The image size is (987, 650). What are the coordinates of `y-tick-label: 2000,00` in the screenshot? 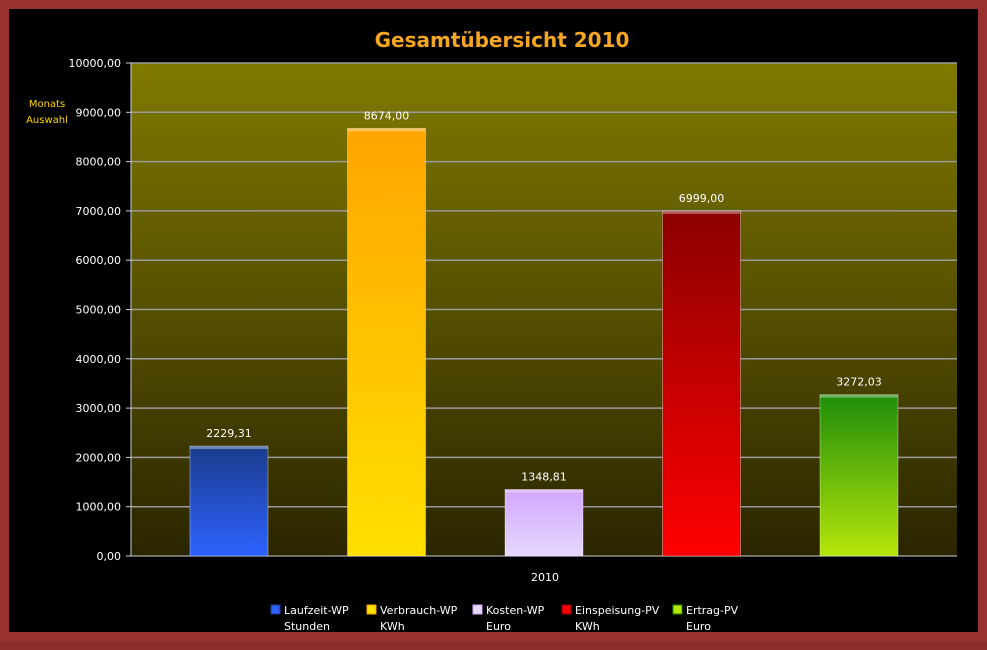 It's located at (99, 457).